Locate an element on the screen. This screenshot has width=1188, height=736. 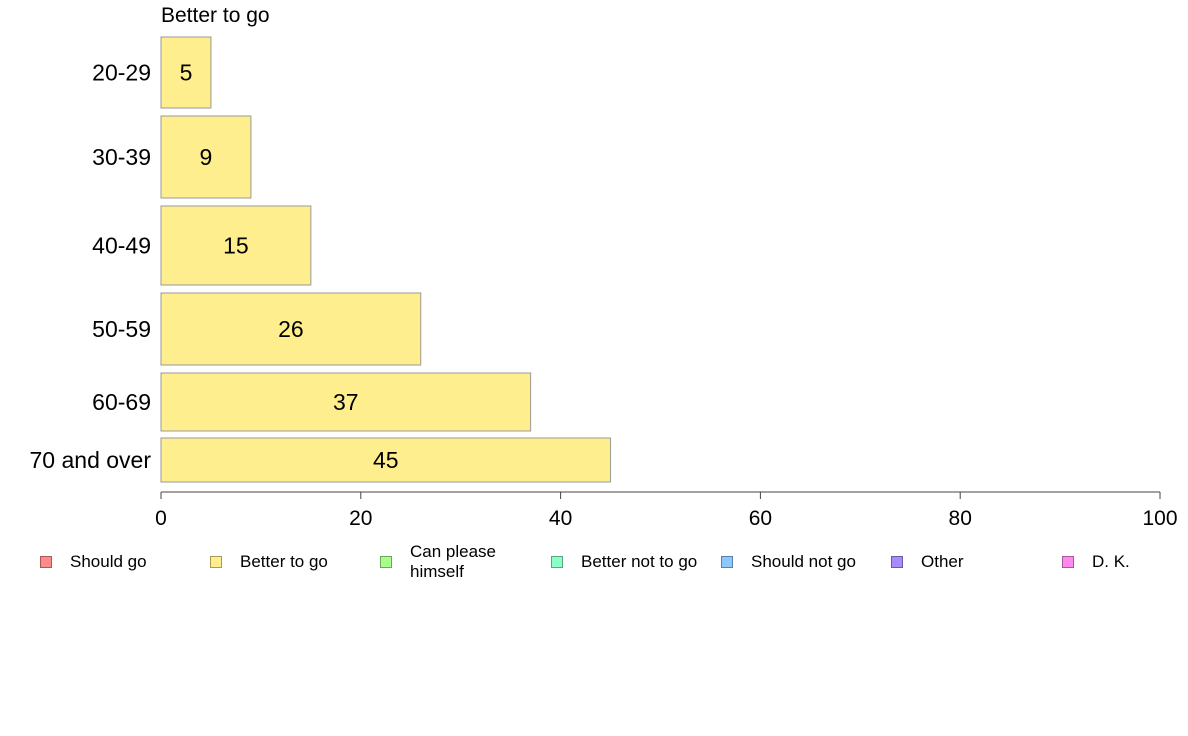
x-tick-label: 80 is located at coordinates (960, 518).